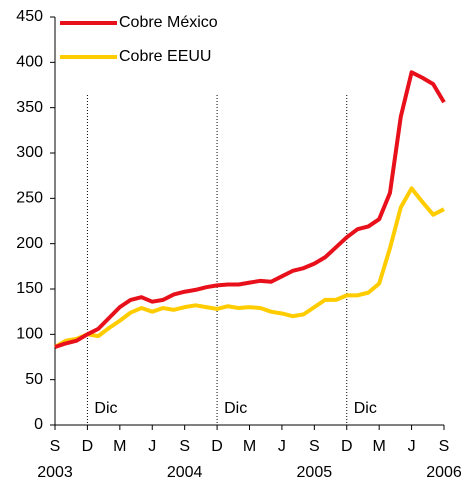  What do you see at coordinates (29, 198) in the screenshot?
I see `y-tick-label: 250` at bounding box center [29, 198].